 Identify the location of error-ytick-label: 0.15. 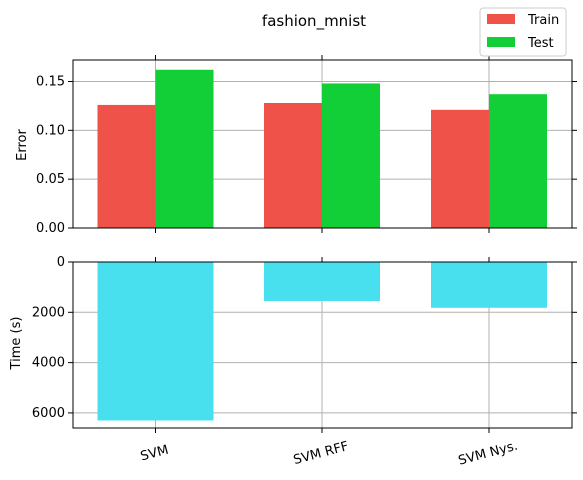
(50, 81).